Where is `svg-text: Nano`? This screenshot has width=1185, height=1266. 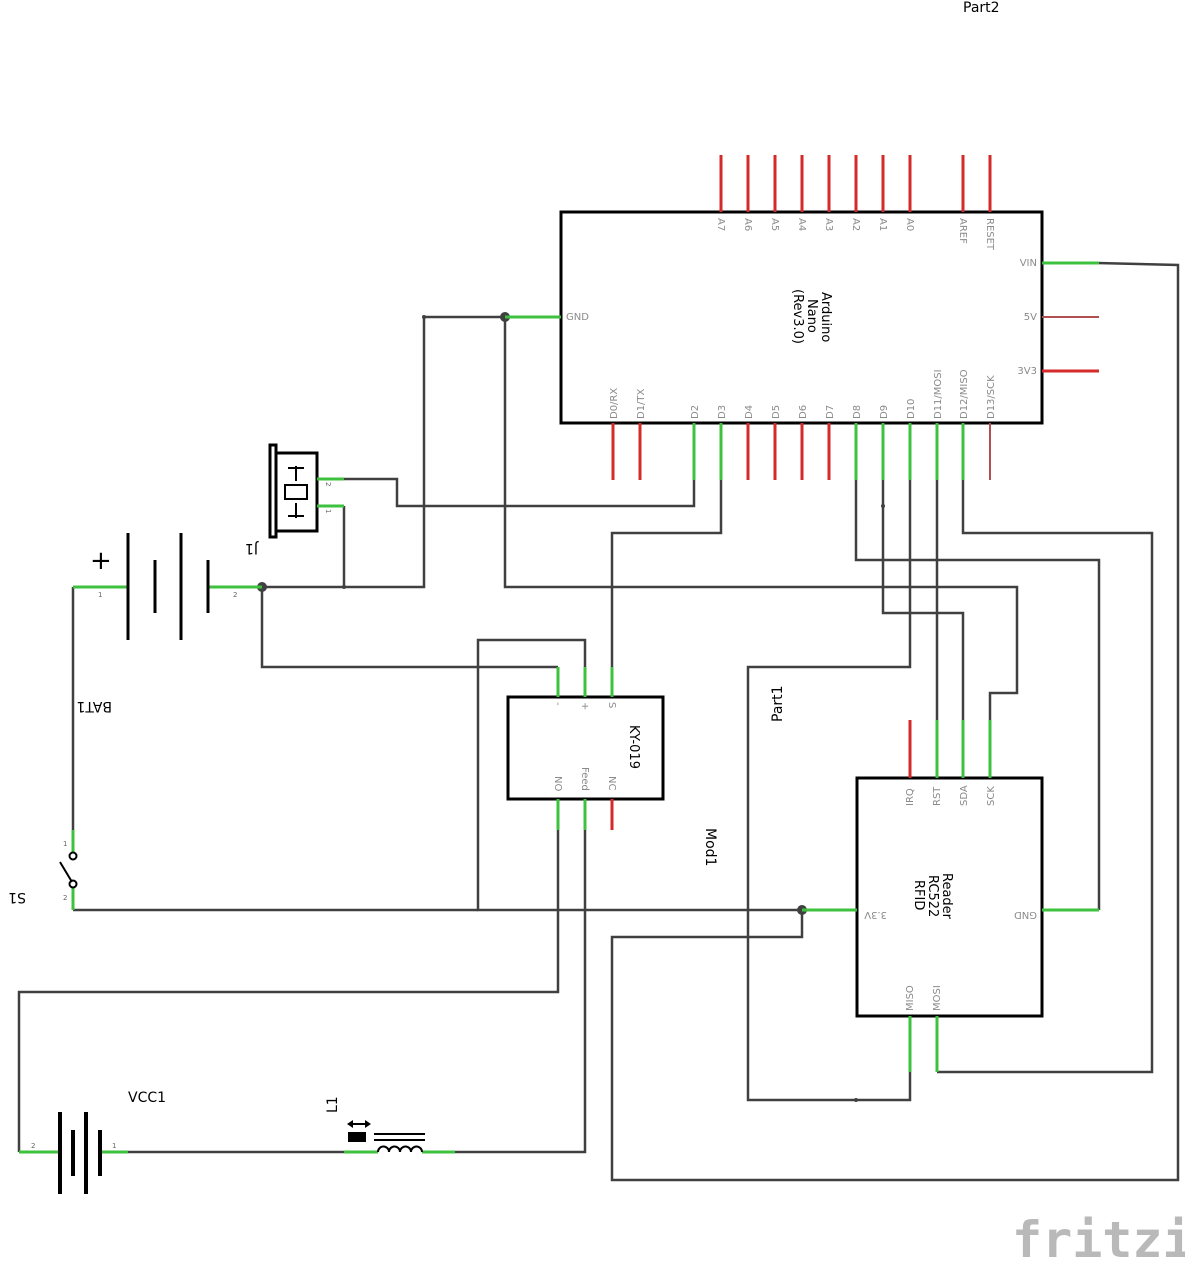 svg-text: Nano is located at coordinates (811, 316).